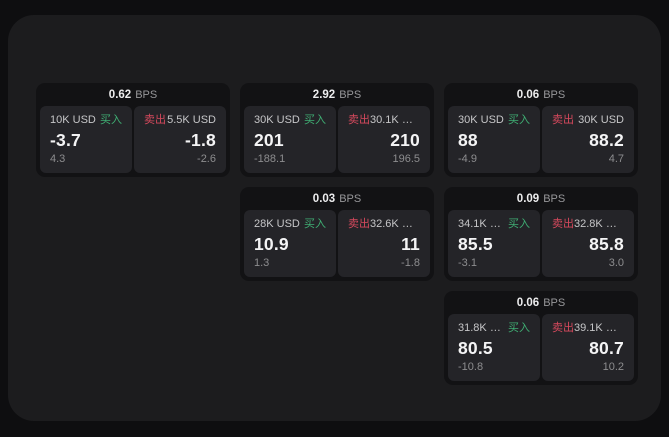 Image resolution: width=669 pixels, height=437 pixels. Describe the element at coordinates (483, 224) in the screenshot. I see `buy-amount: 34.1K USD` at that location.